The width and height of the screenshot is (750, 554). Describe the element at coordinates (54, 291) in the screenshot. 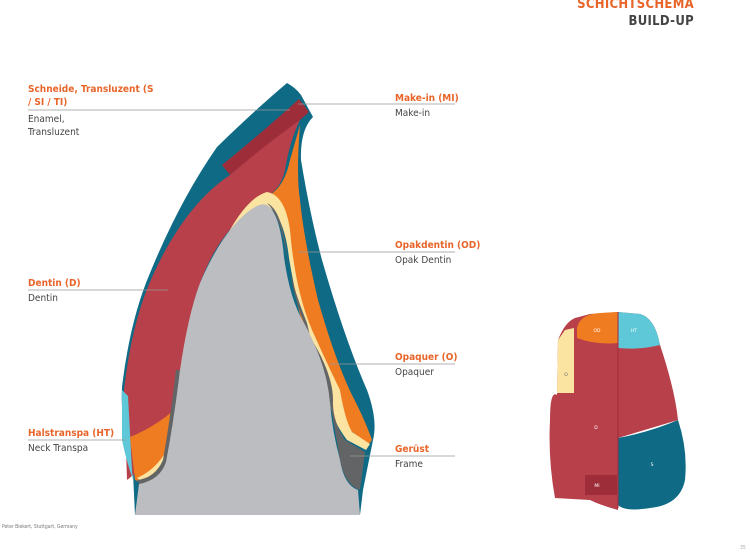

I see `label-dentin: Dentin (D) Dentin` at that location.